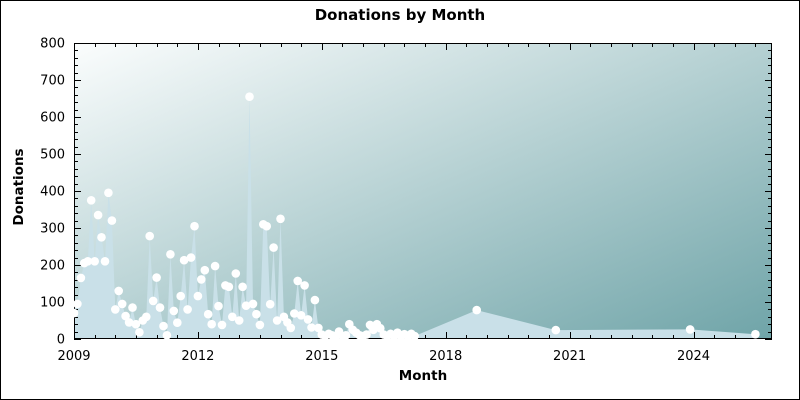 This screenshot has height=400, width=800. Describe the element at coordinates (52, 81) in the screenshot. I see `y-tick-label: 700` at that location.